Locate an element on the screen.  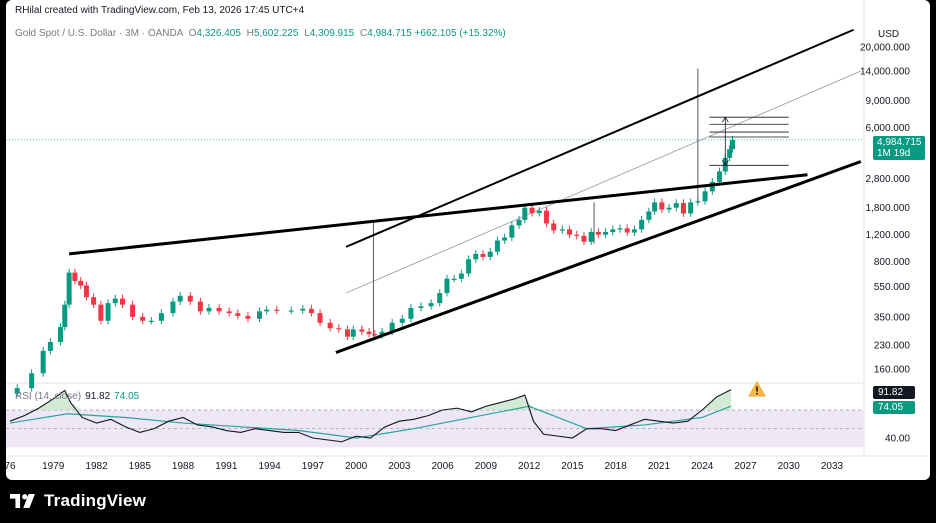
price-axis-label: 1,800.000 is located at coordinates (888, 208).